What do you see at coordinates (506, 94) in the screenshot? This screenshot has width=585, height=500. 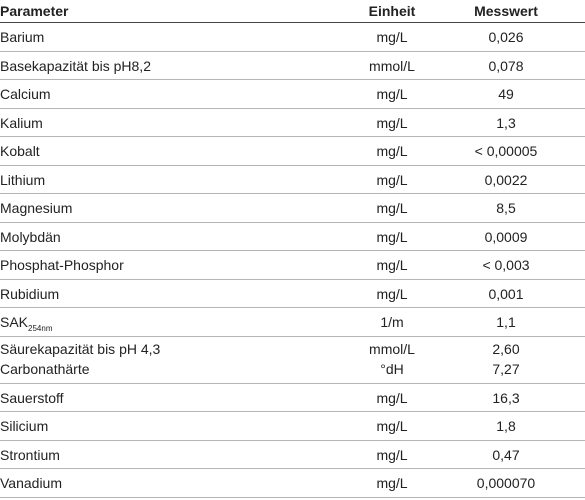 I see `value-cell: 49` at bounding box center [506, 94].